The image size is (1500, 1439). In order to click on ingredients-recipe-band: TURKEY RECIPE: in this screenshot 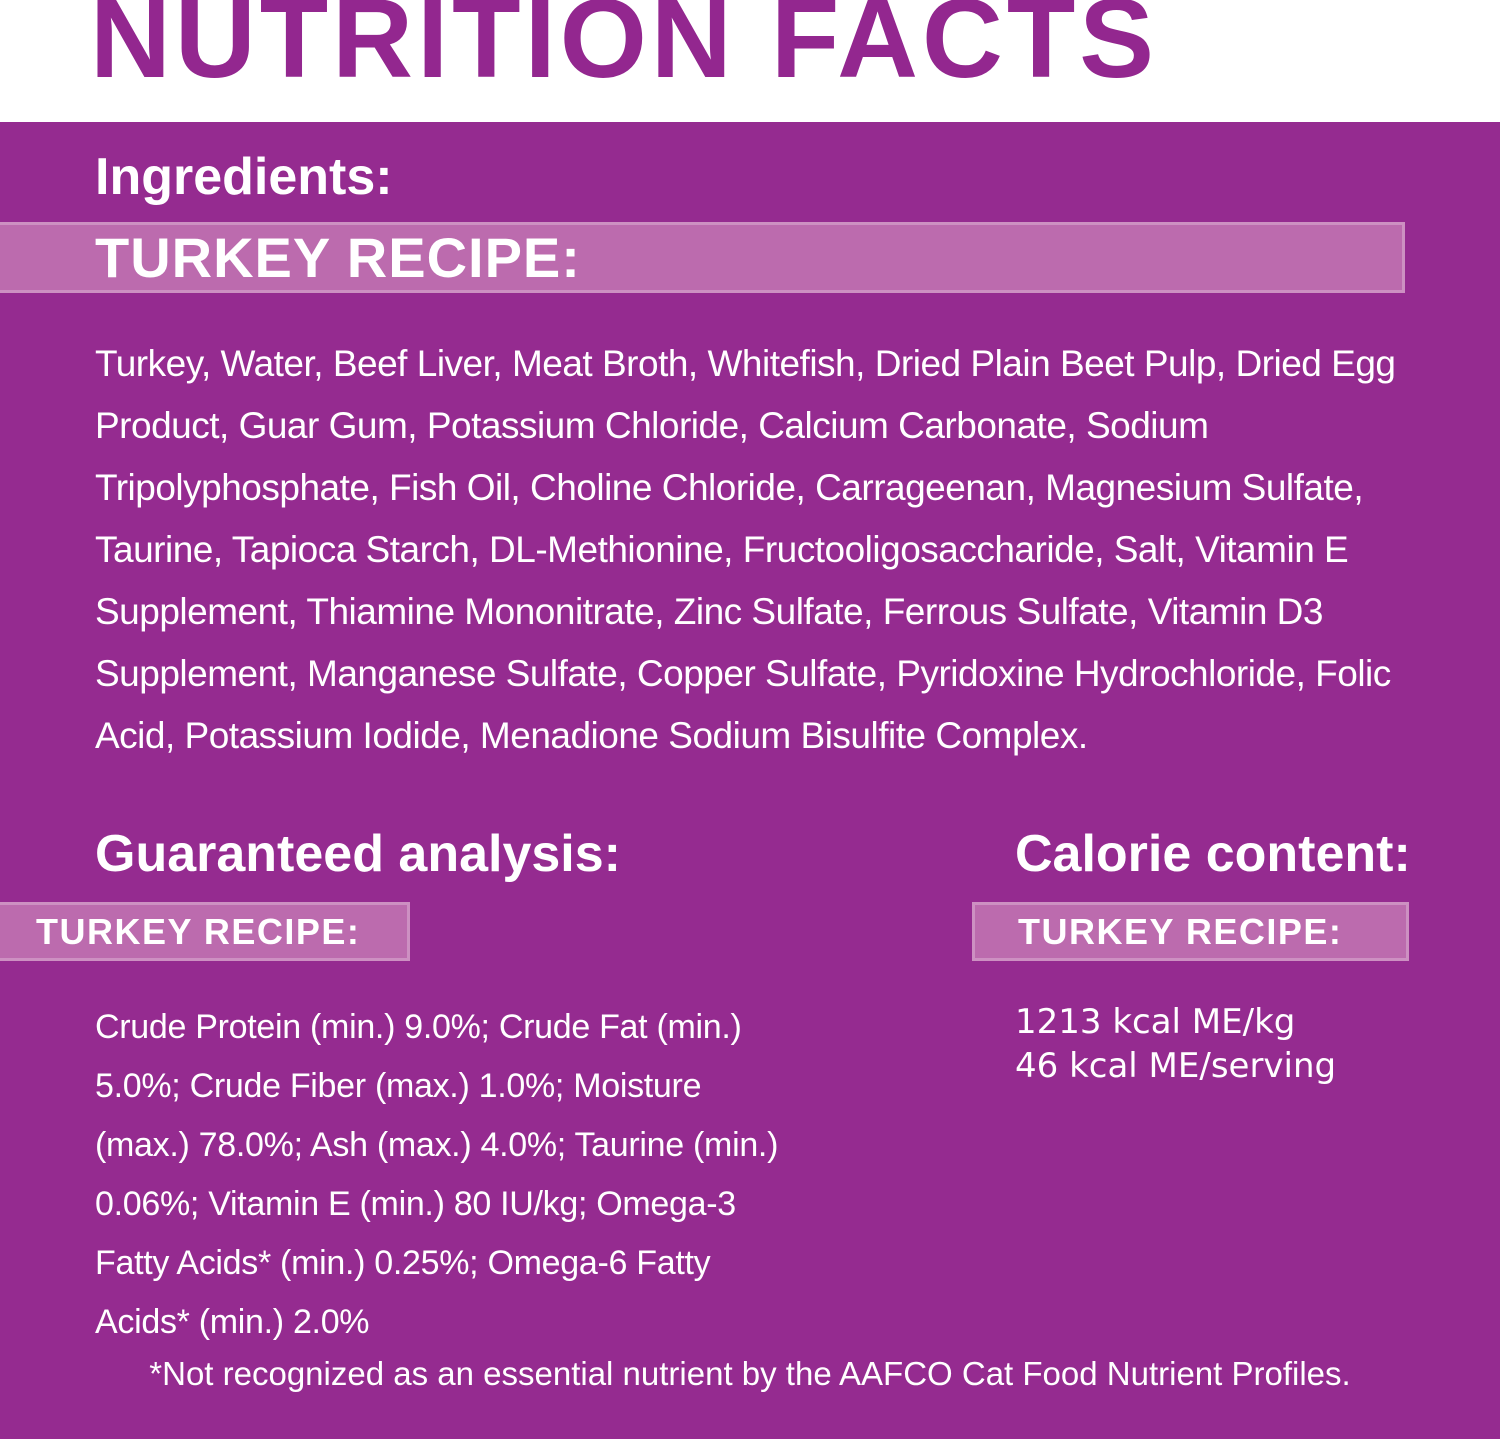, I will do `click(702, 257)`.